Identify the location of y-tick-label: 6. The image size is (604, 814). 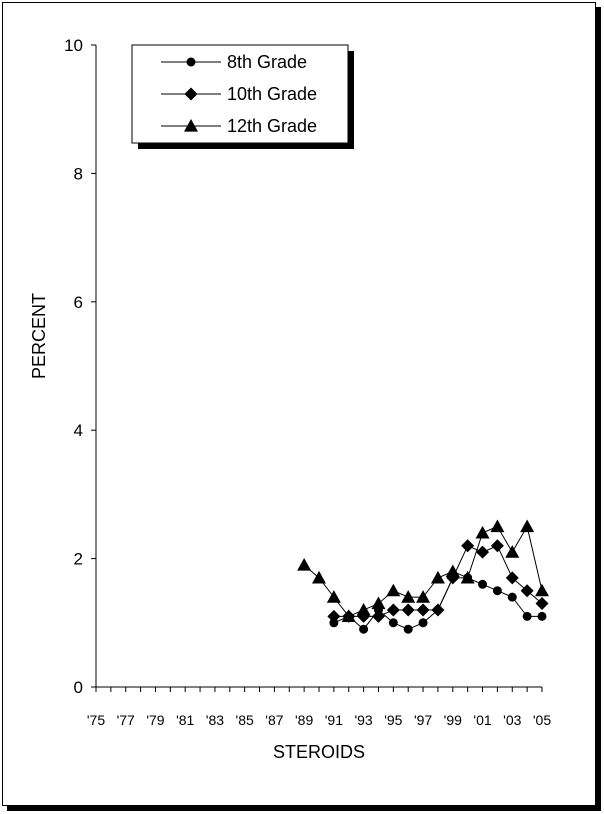
(78, 302).